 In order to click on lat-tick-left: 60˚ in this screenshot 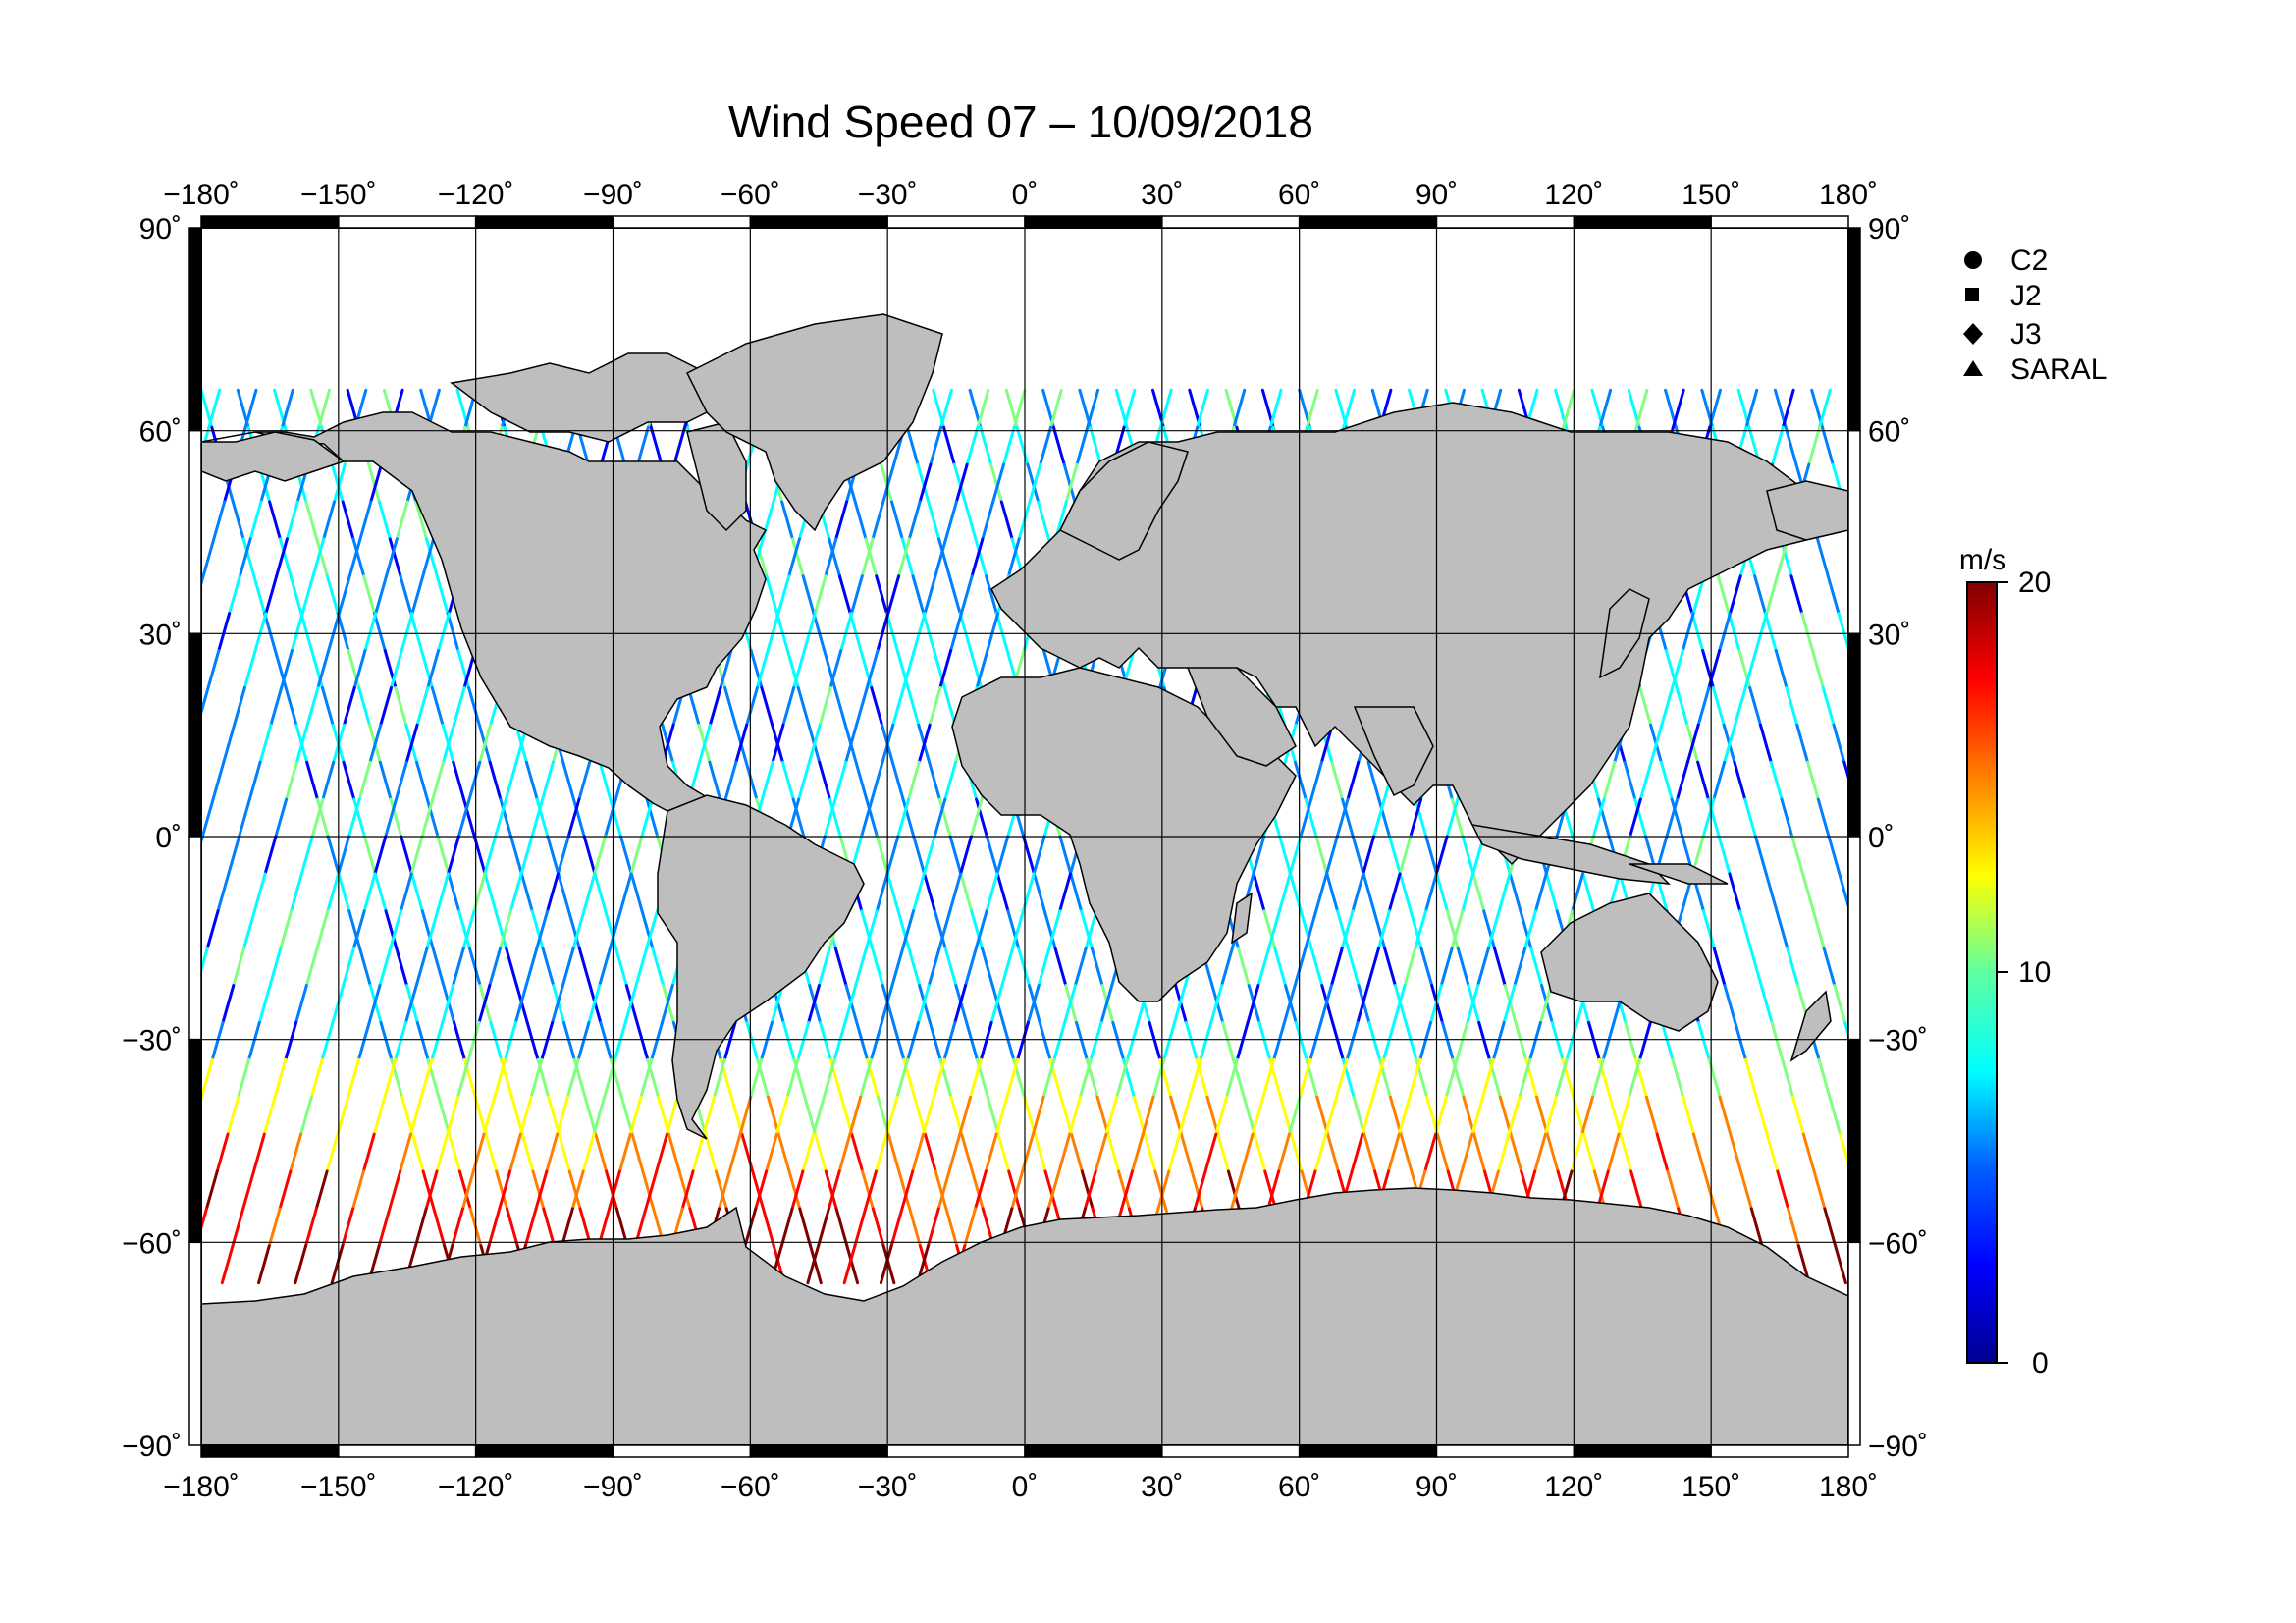, I will do `click(160, 433)`.